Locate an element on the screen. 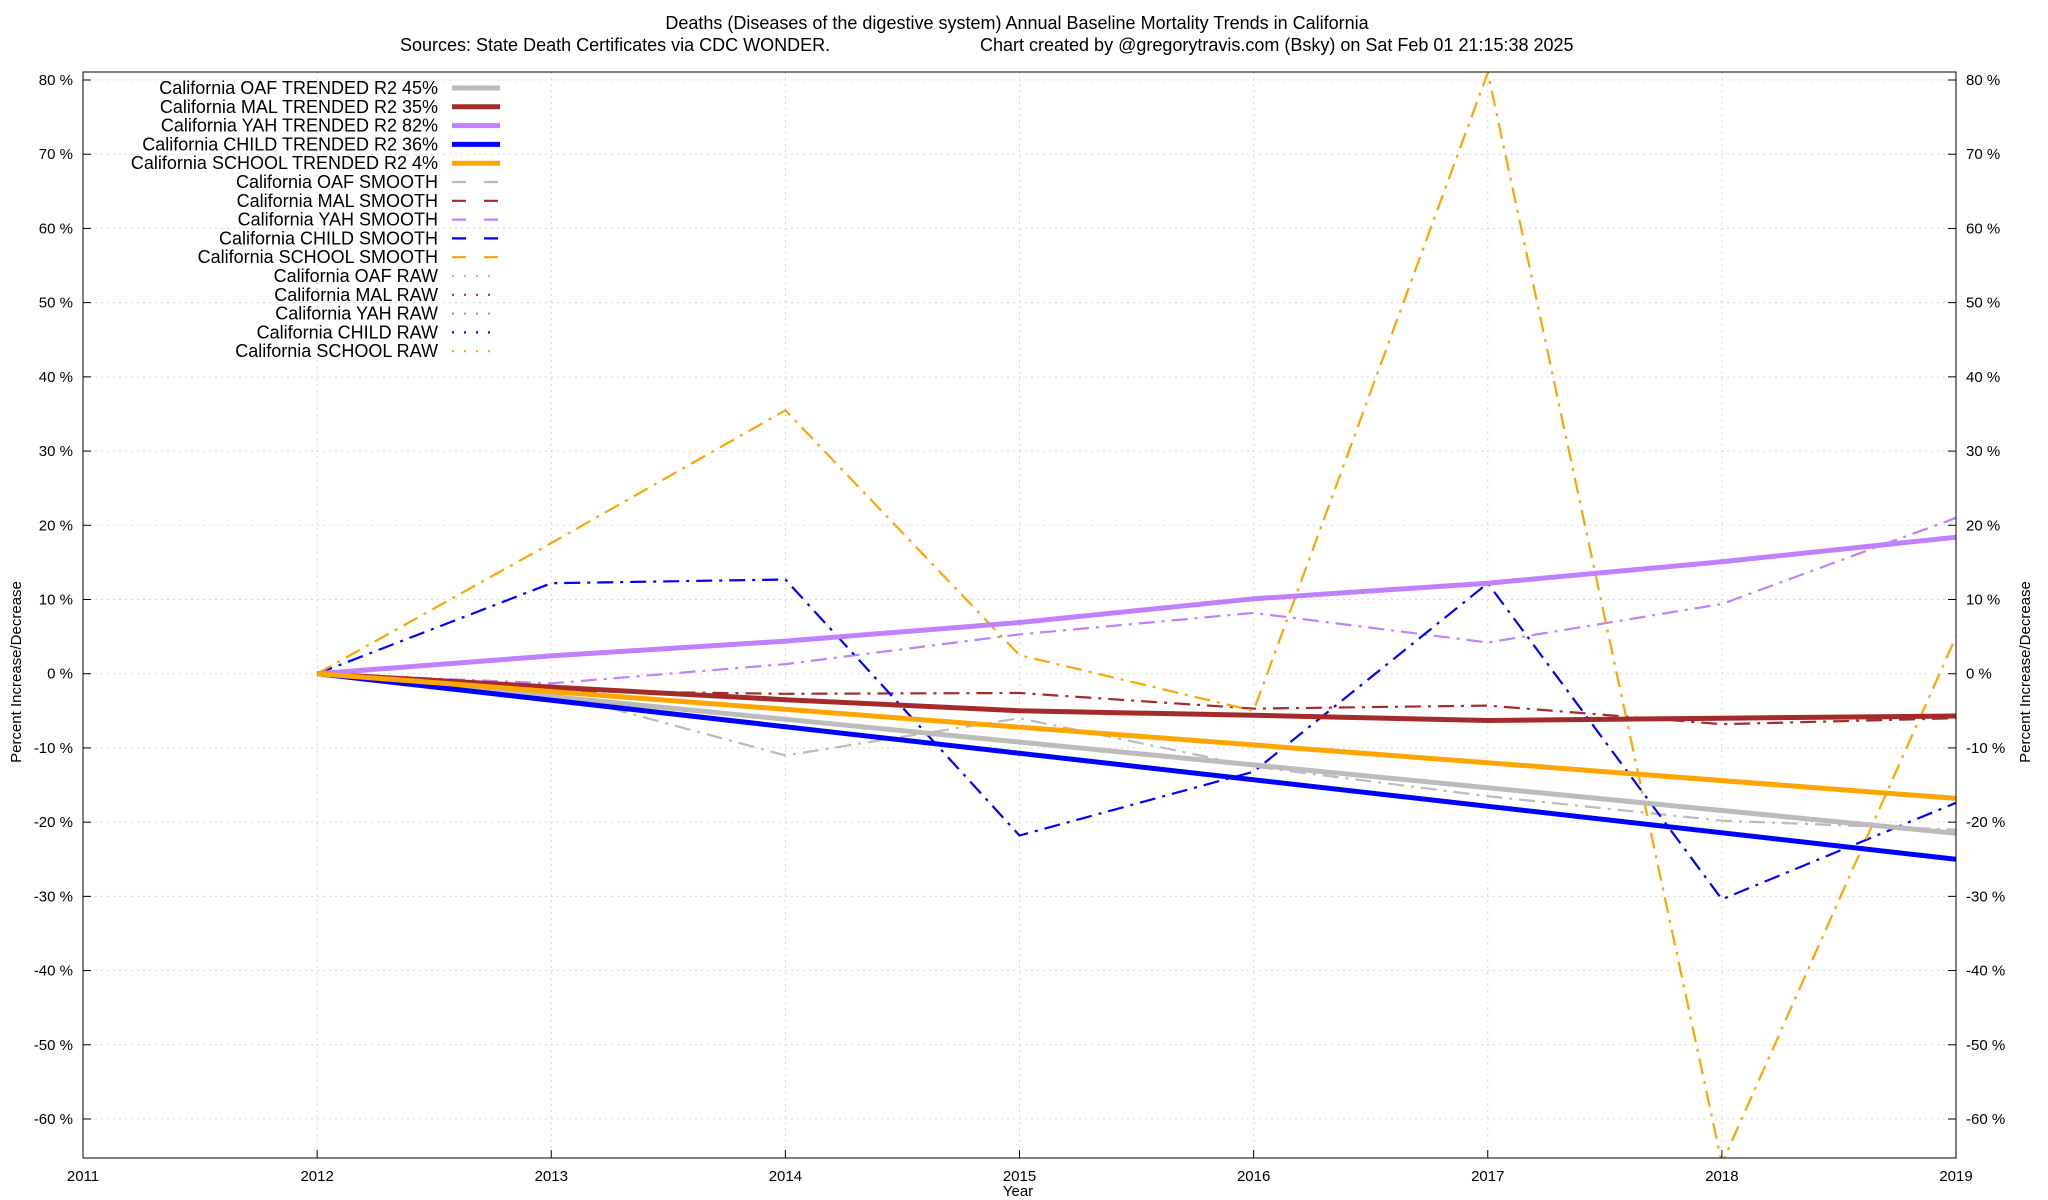 The width and height of the screenshot is (2048, 1200). x-tick-label: 2016 is located at coordinates (1253, 1176).